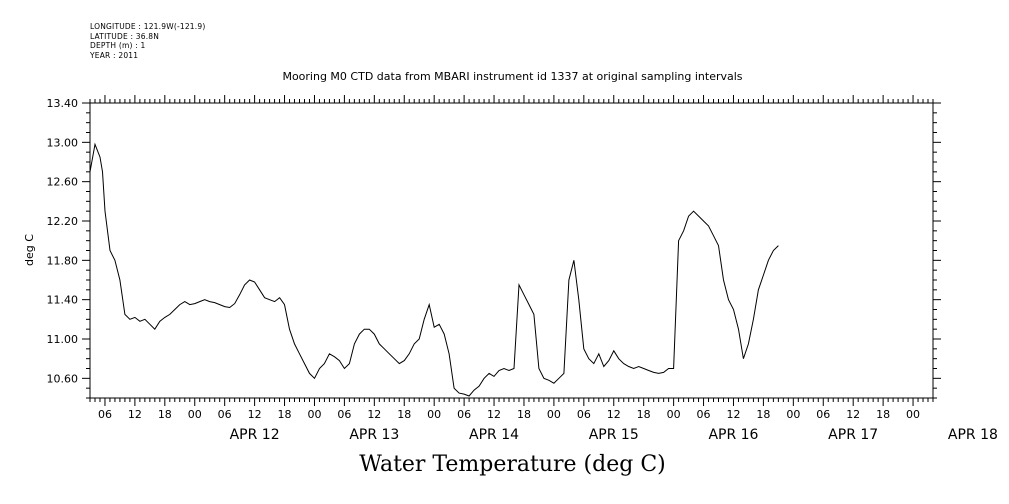 The width and height of the screenshot is (1009, 504). What do you see at coordinates (63, 103) in the screenshot?
I see `y-tick-label: 13.40` at bounding box center [63, 103].